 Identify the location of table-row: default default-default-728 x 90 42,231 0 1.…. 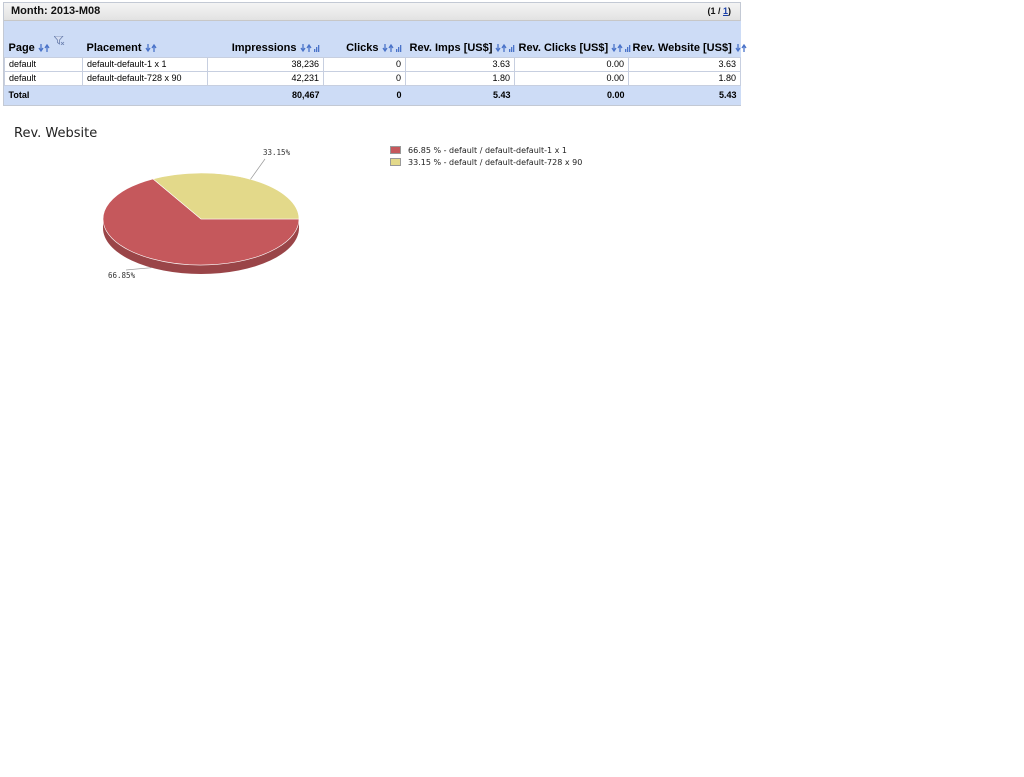
(372, 78).